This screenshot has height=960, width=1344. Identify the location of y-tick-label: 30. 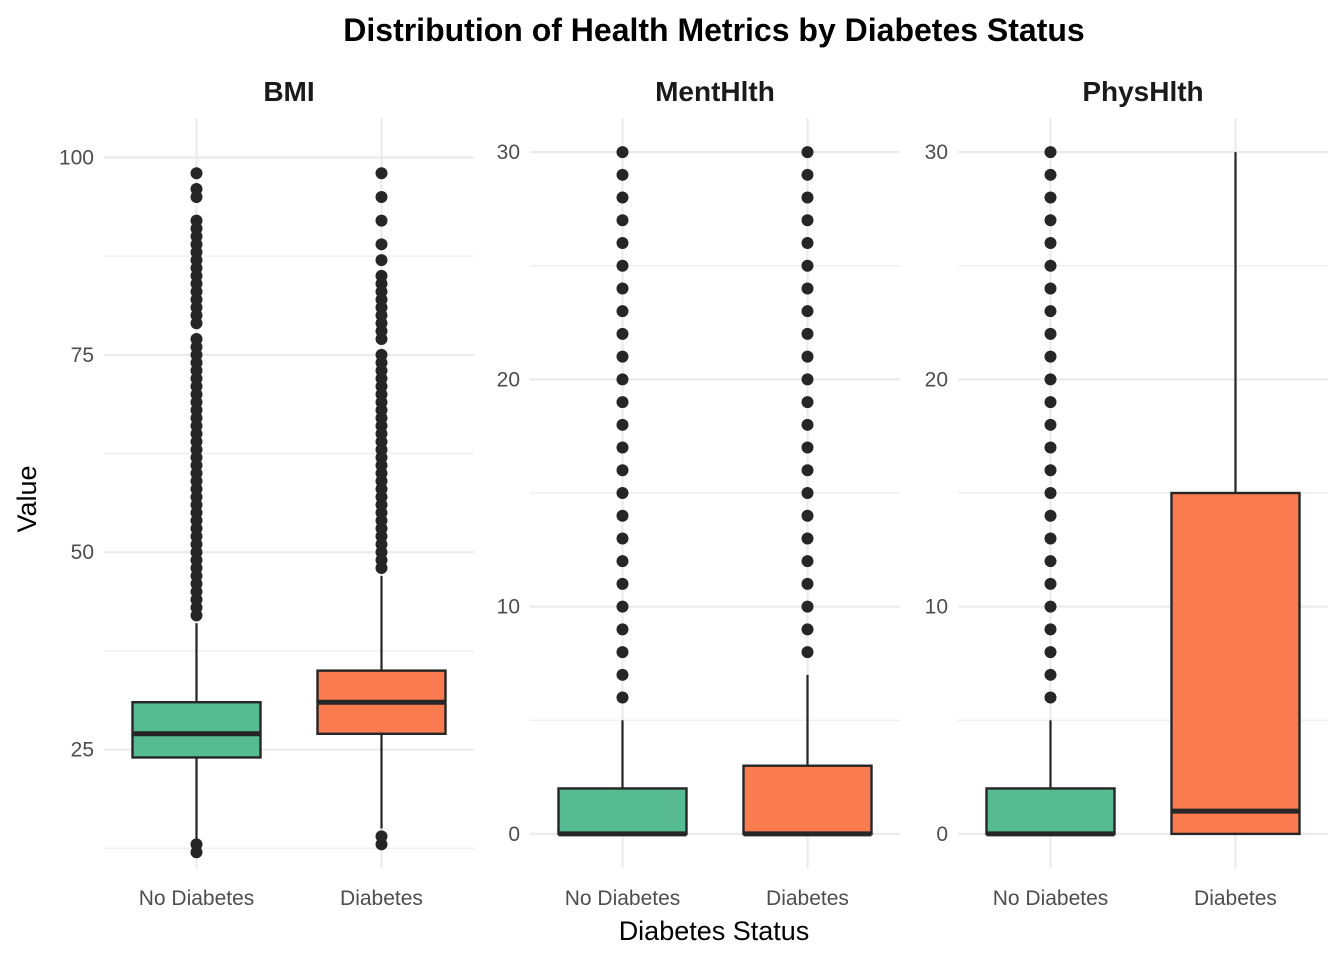
(936, 152).